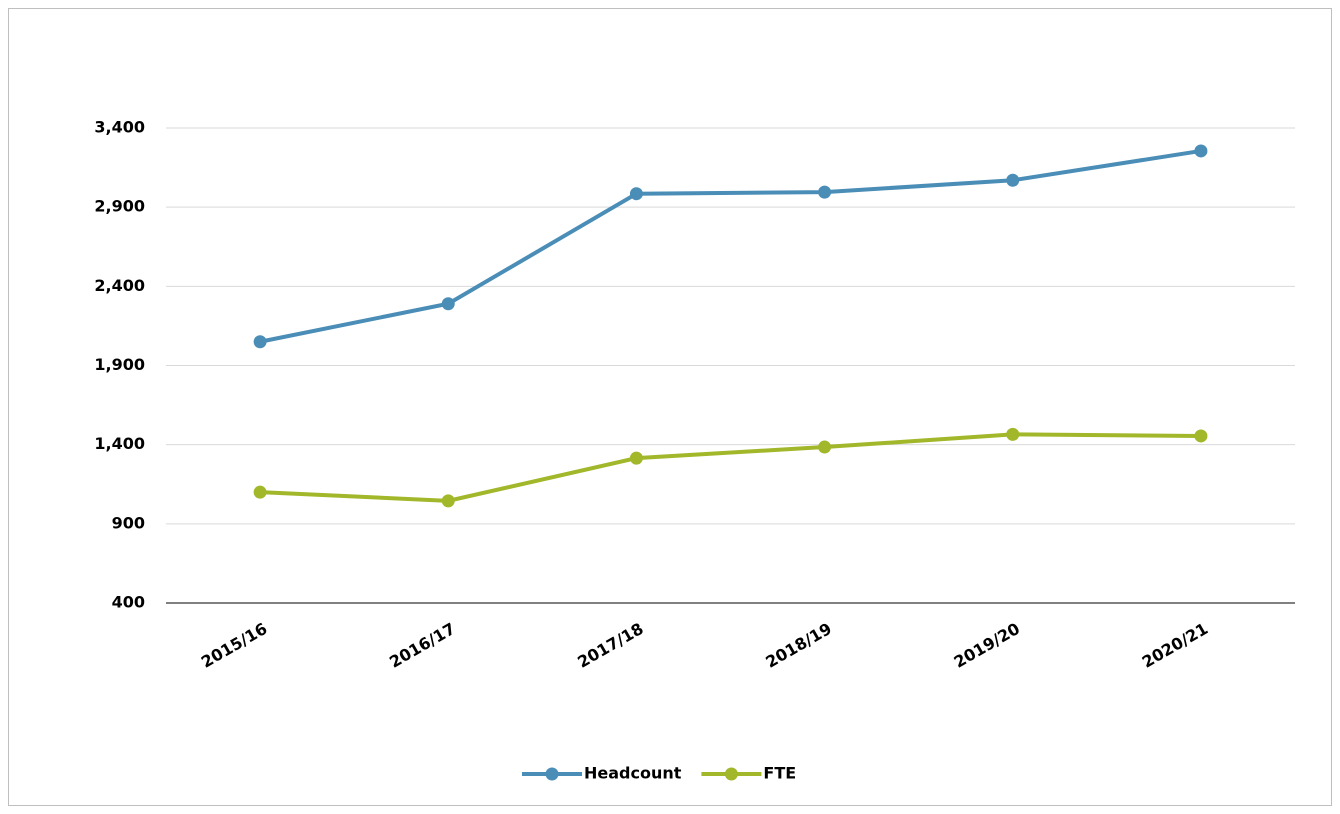  I want to click on y-tick-label: 3,400, so click(119, 127).